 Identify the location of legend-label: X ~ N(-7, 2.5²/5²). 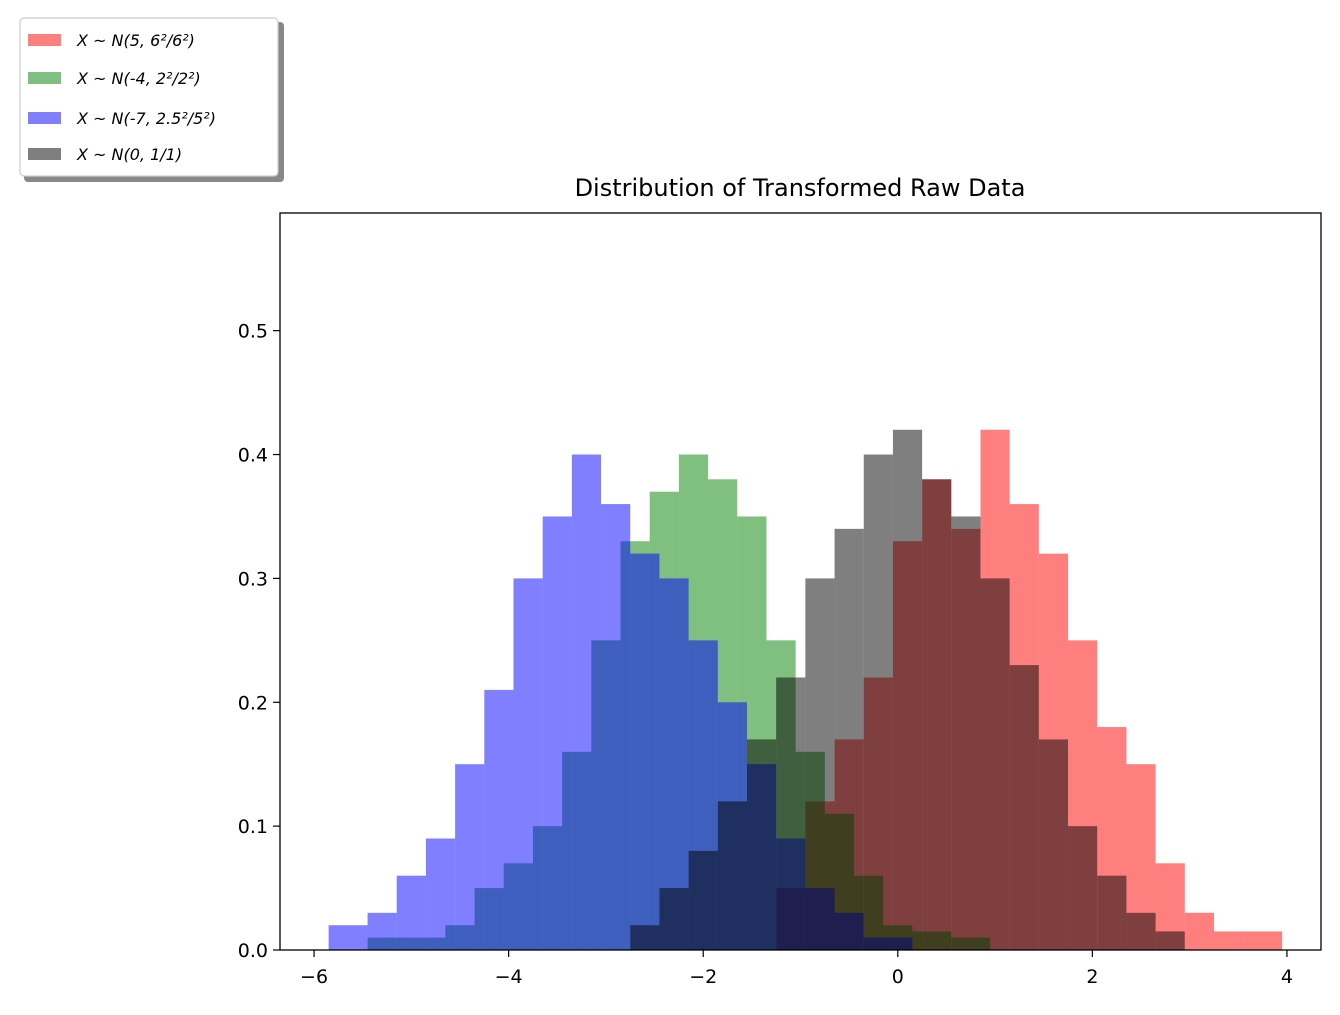
(146, 118).